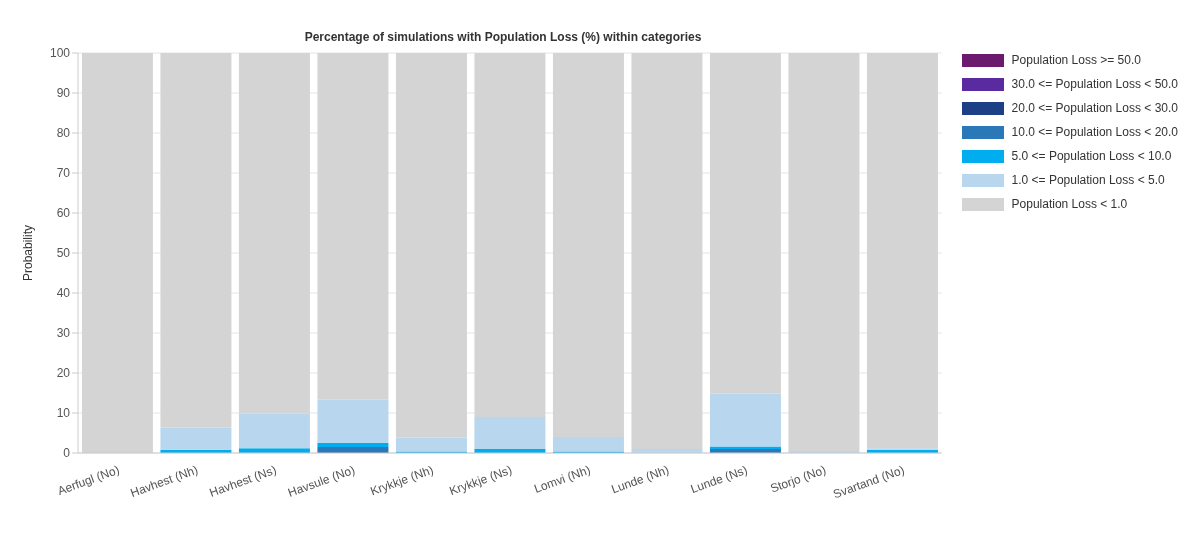  What do you see at coordinates (63, 253) in the screenshot?
I see `y-tick-label: 50` at bounding box center [63, 253].